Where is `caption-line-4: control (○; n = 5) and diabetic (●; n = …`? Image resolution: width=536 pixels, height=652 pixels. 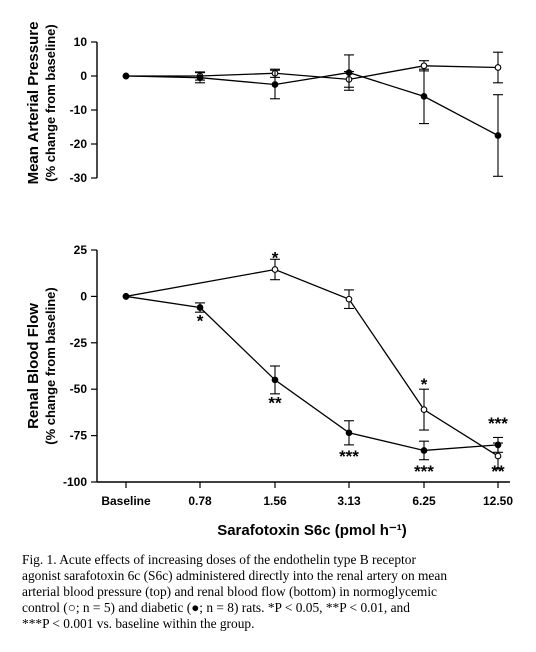
caption-line-4: control (○; n = 5) and diabetic (●; n = … is located at coordinates (216, 607).